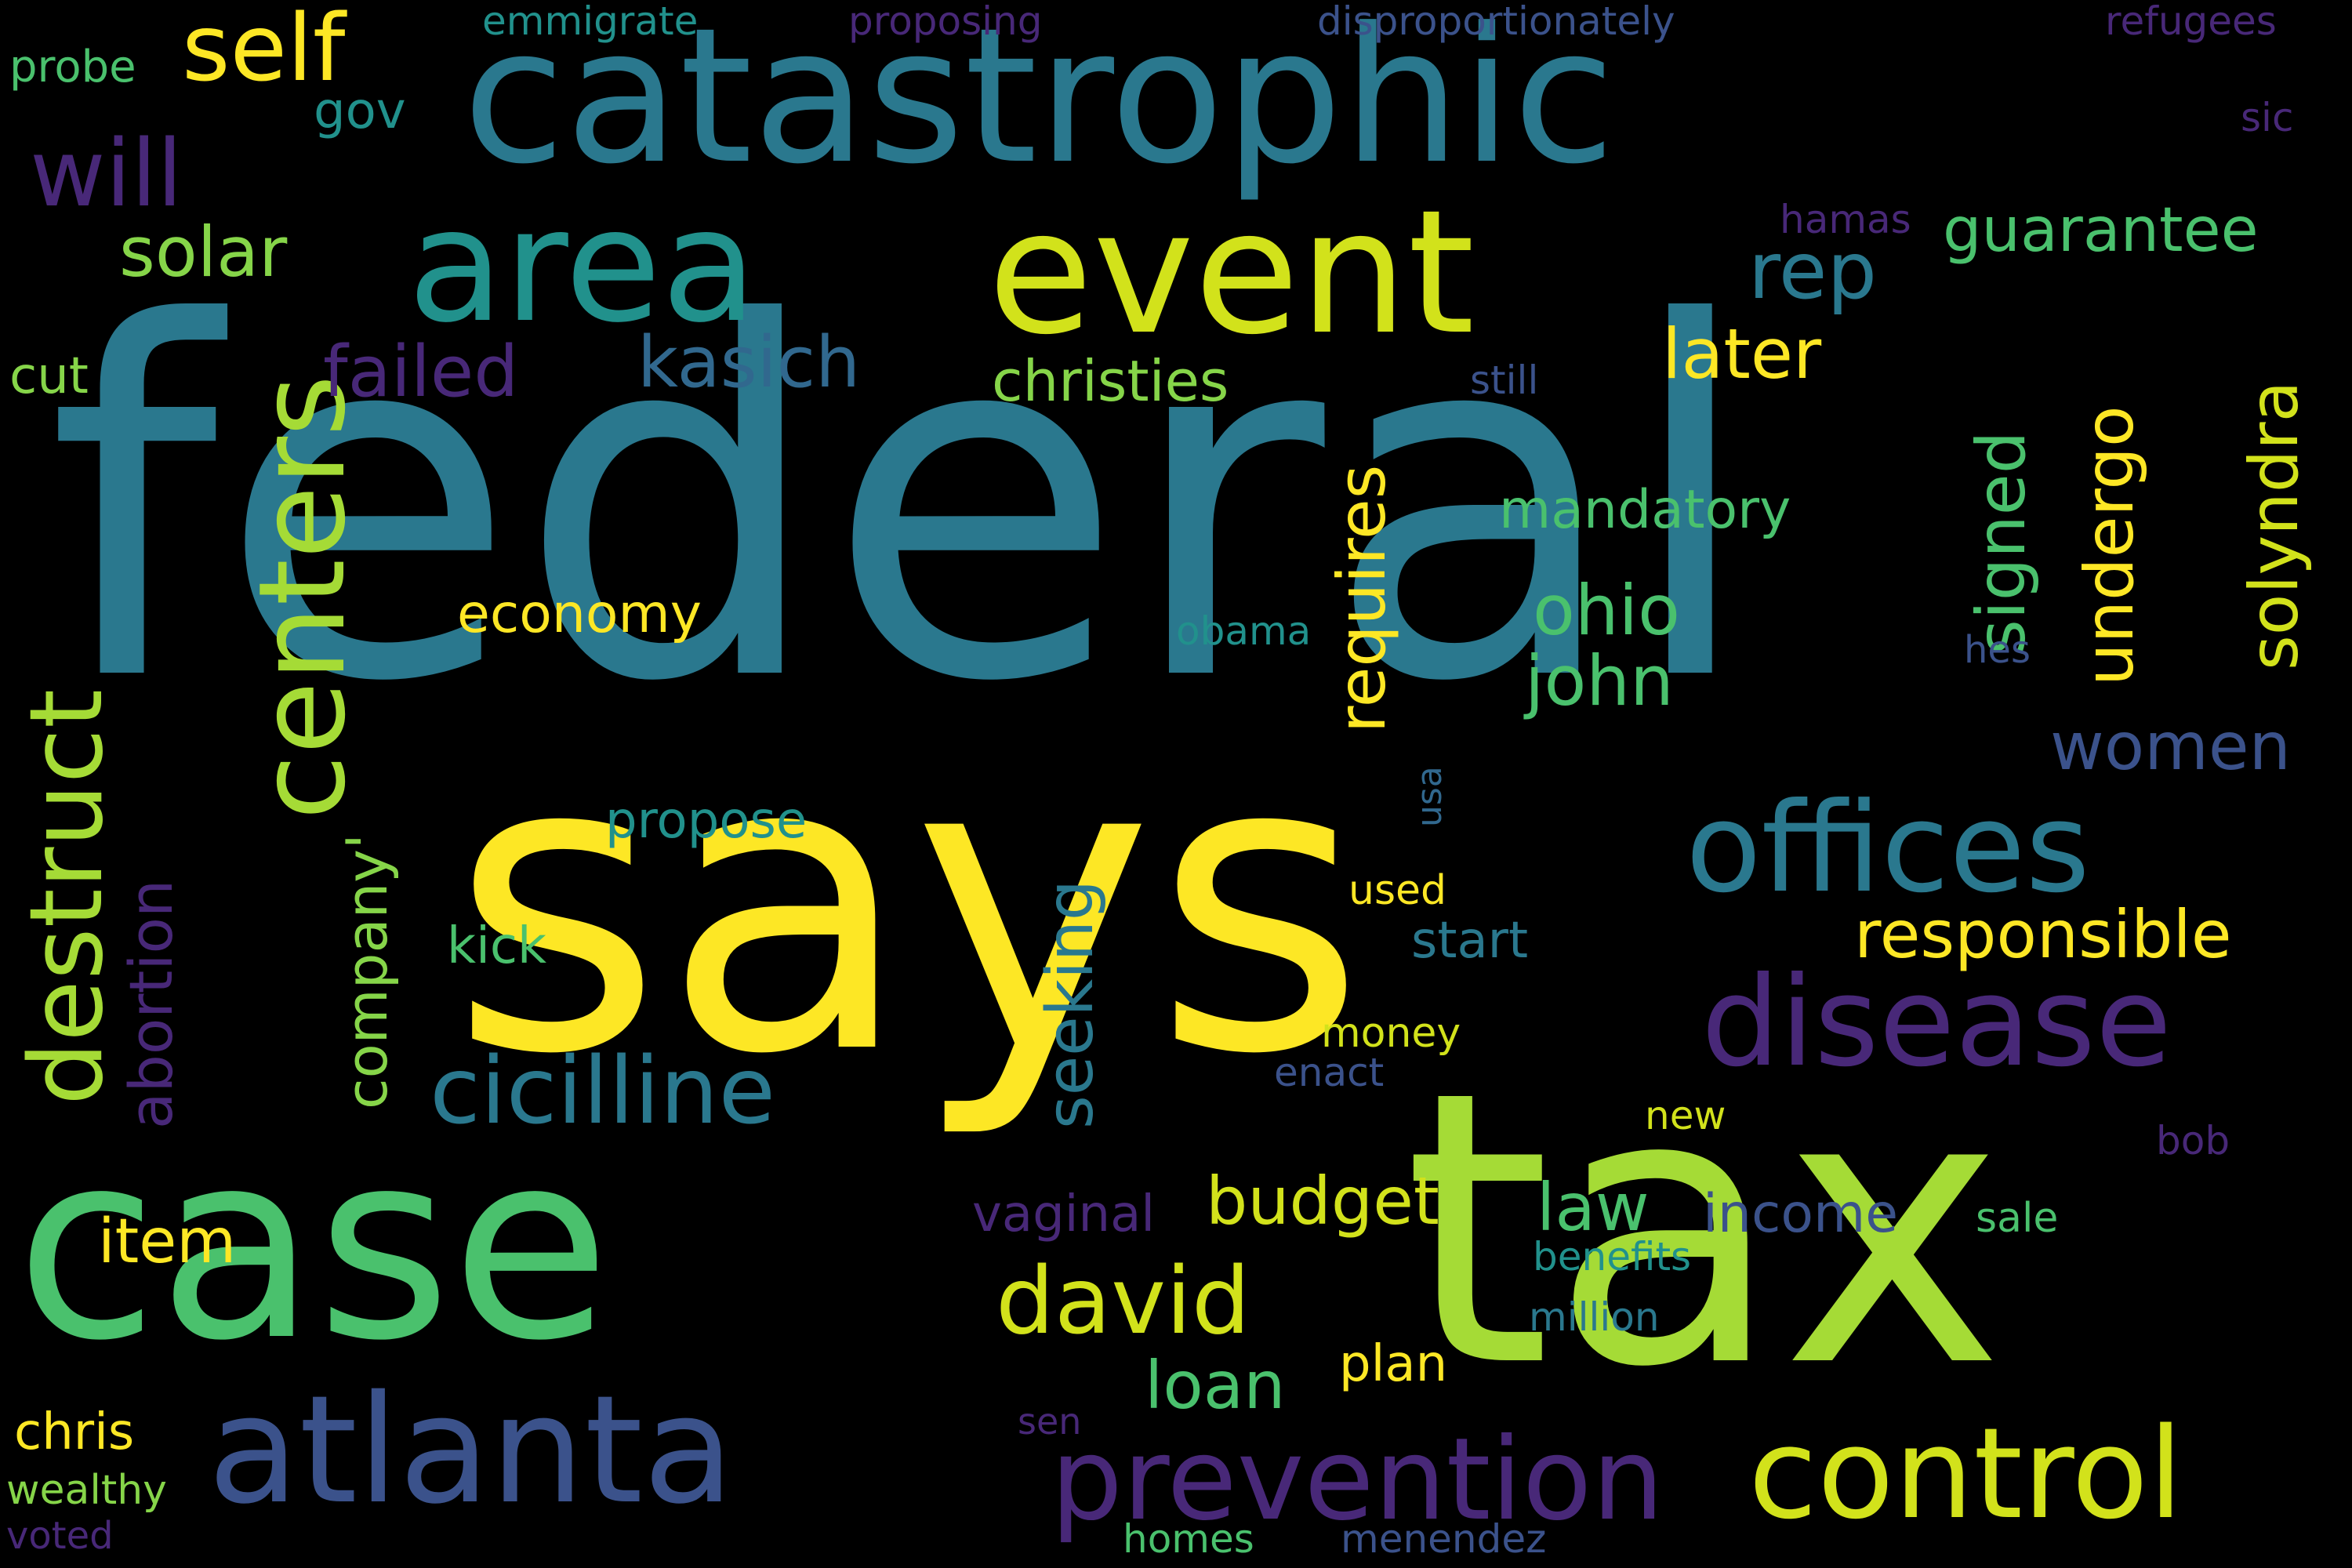  What do you see at coordinates (302, 597) in the screenshot?
I see `word-centers: centers` at bounding box center [302, 597].